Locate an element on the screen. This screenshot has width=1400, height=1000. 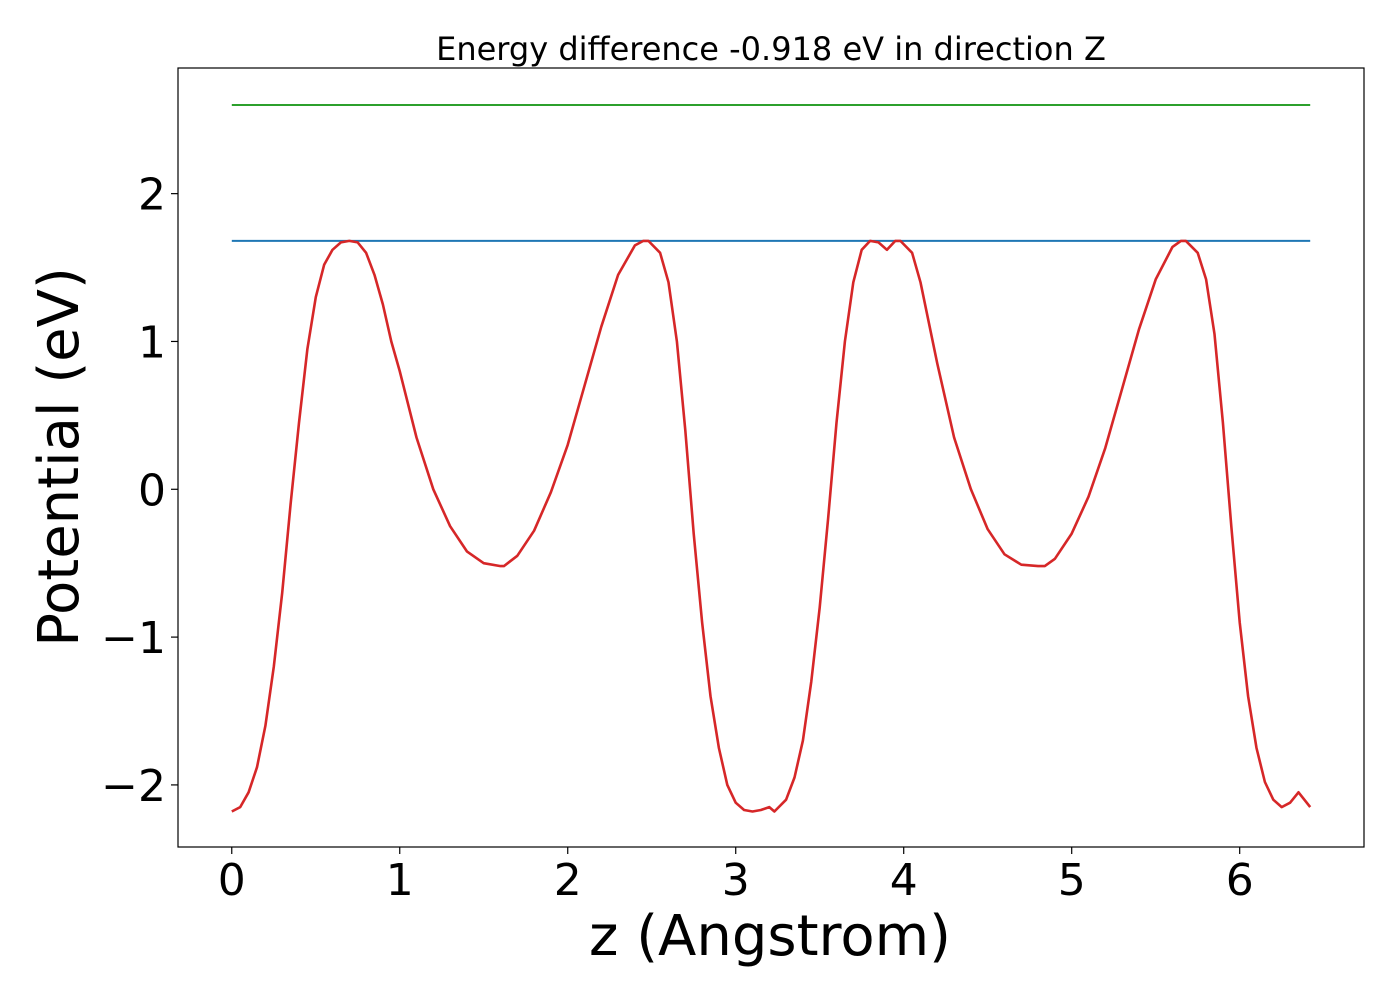
y-tick-label: 0 is located at coordinates (152, 490).